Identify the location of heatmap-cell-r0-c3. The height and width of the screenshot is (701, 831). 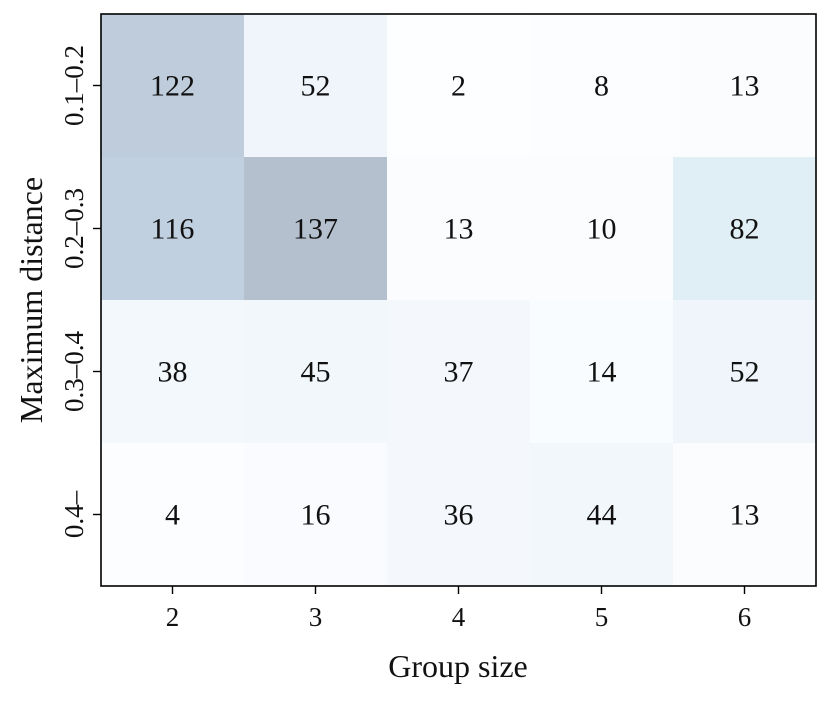
(602, 86).